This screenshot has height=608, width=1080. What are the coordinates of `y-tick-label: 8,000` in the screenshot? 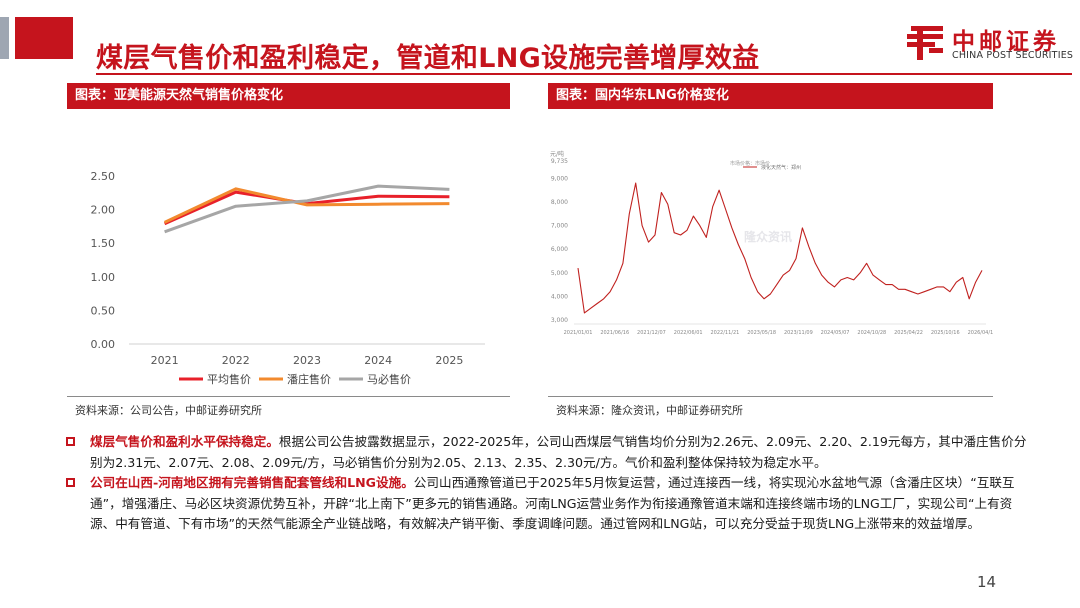 It's located at (559, 202).